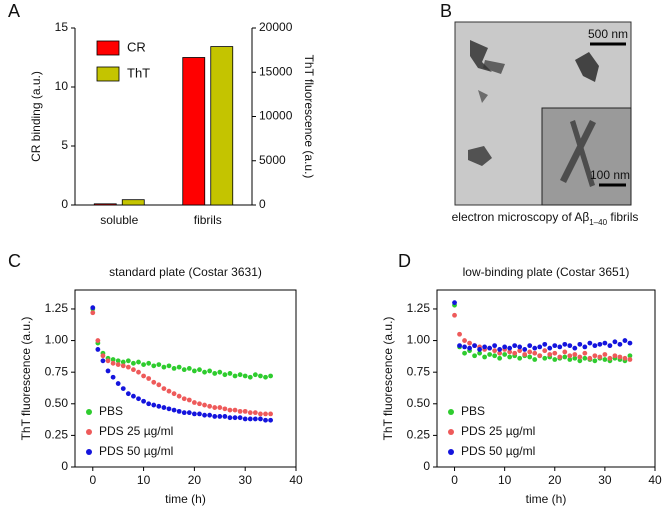 The image size is (664, 509). Describe the element at coordinates (610, 175) in the screenshot. I see `scale-bar-label: 100 nm` at that location.